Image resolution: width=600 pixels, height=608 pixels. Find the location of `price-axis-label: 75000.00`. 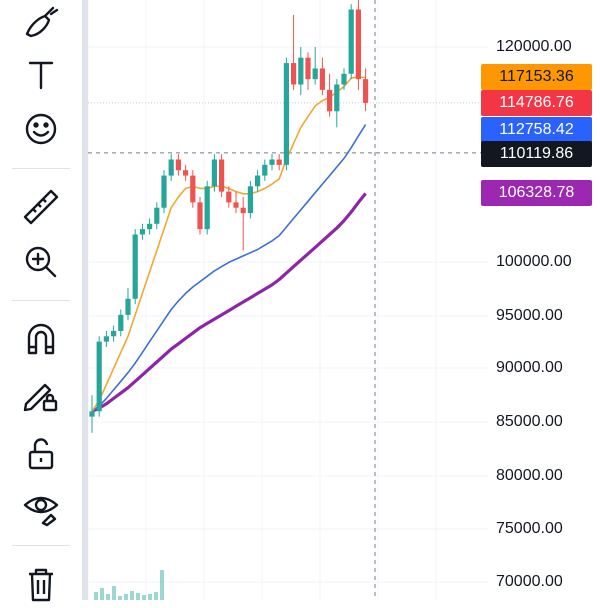

price-axis-label: 75000.00 is located at coordinates (529, 528).